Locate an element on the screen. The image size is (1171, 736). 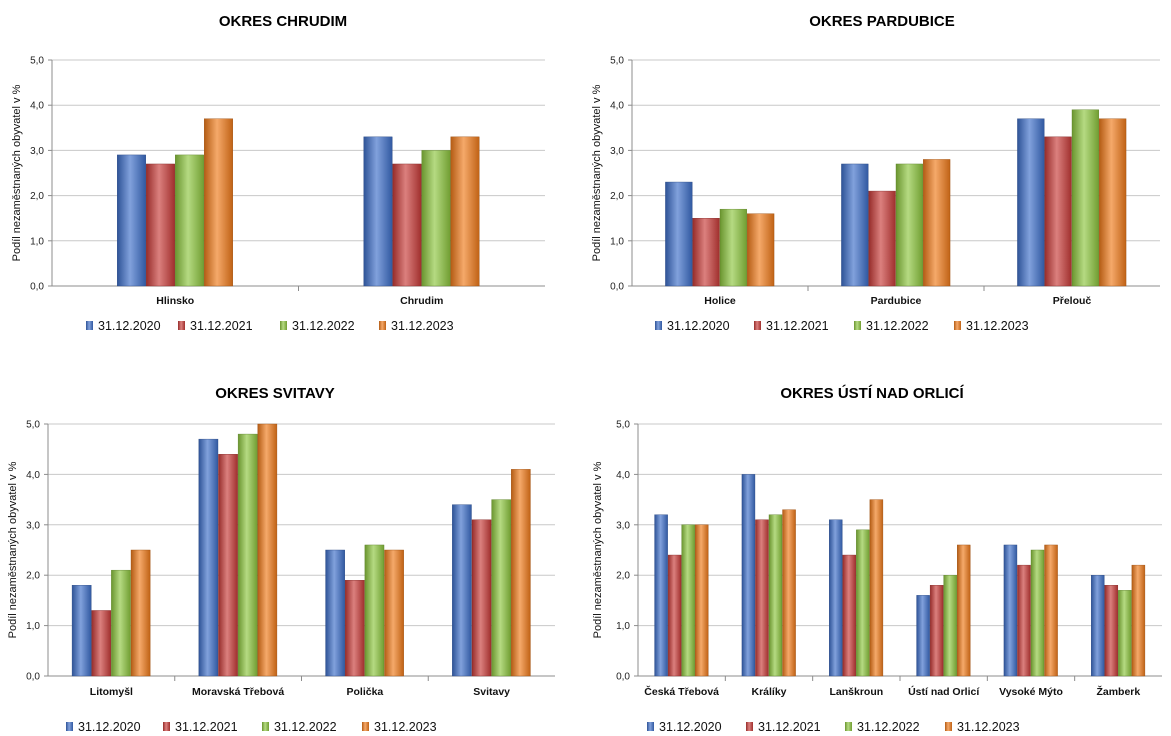
bar-31.12.2023-Svitavy is located at coordinates (521, 573).